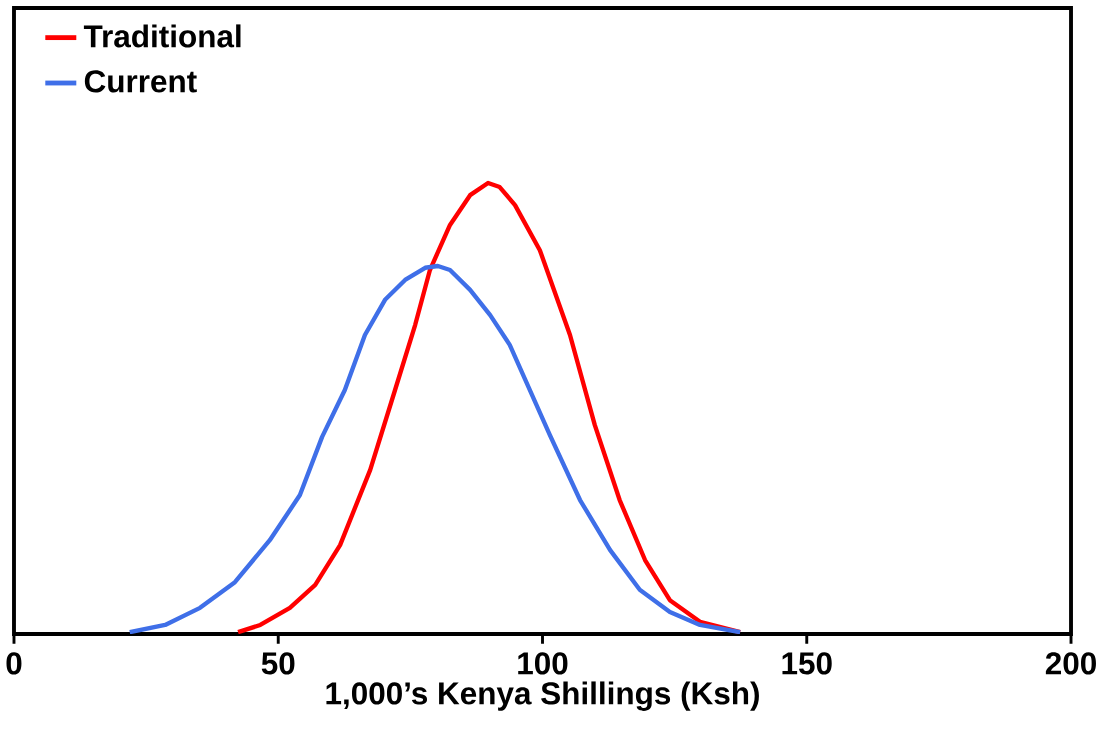 This screenshot has height=744, width=1102. What do you see at coordinates (14, 663) in the screenshot?
I see `x-tick-label: 0` at bounding box center [14, 663].